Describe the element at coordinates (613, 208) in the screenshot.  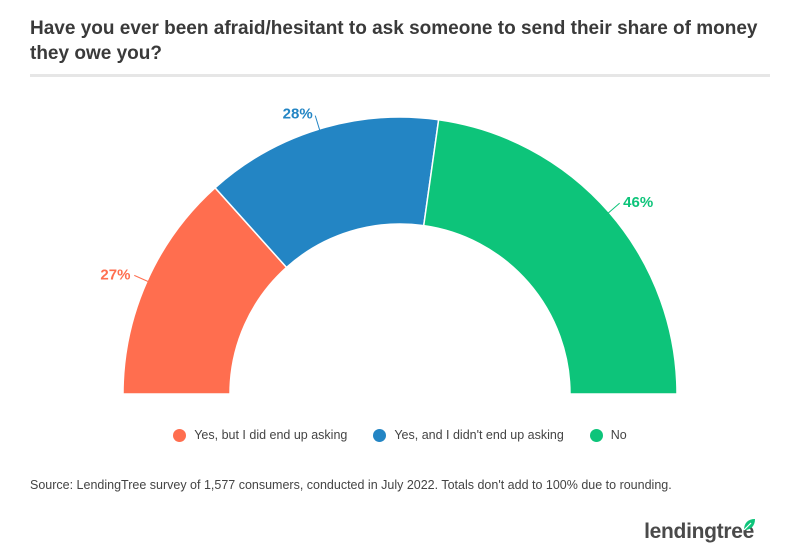
I see `leader-line-no` at that location.